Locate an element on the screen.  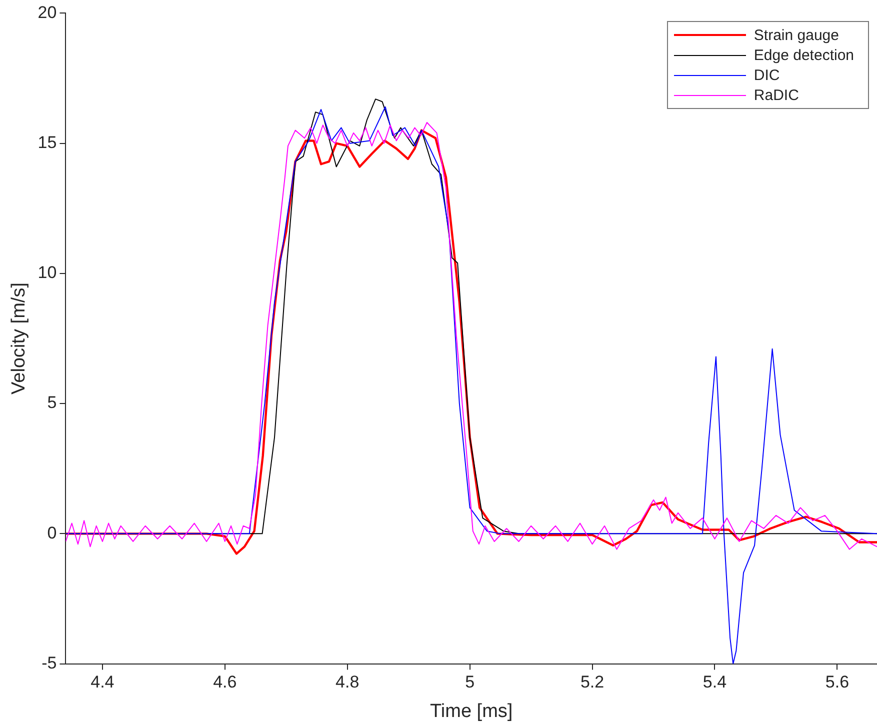
x-tick-label: 5.2 is located at coordinates (592, 682).